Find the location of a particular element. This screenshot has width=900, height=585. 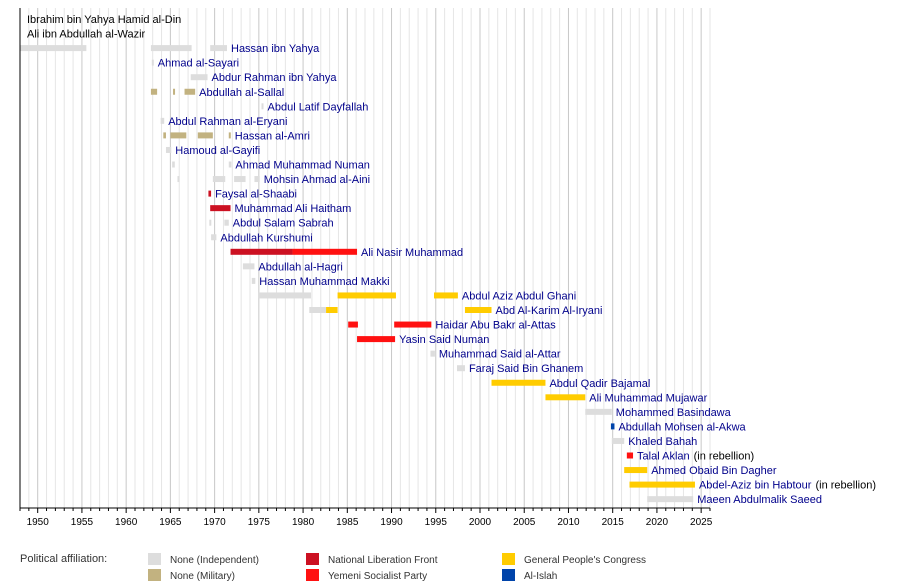

row-label: Yasin Said Numan is located at coordinates (444, 340).